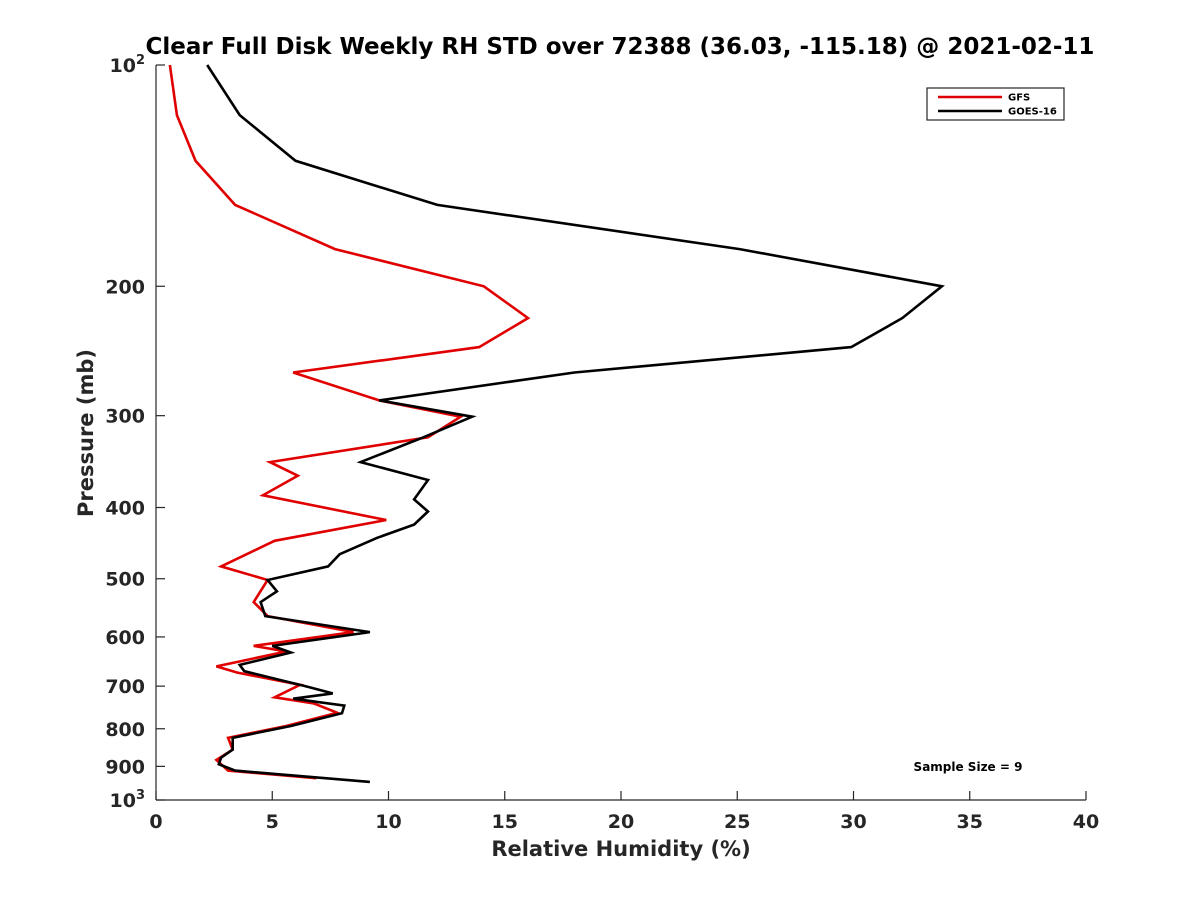  I want to click on legend: GFS GOES-16, so click(995, 104).